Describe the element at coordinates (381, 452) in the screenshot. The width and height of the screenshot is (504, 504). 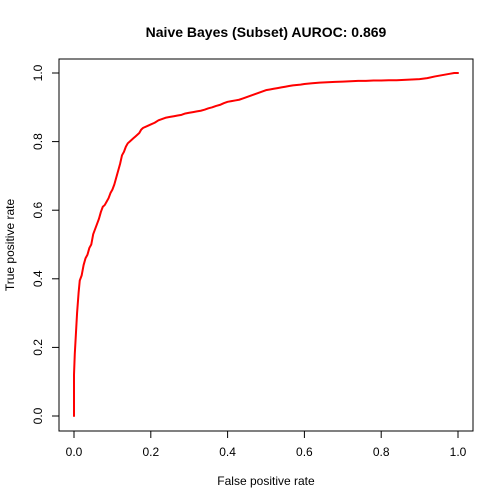
I see `x-tick-label: 0.8` at that location.